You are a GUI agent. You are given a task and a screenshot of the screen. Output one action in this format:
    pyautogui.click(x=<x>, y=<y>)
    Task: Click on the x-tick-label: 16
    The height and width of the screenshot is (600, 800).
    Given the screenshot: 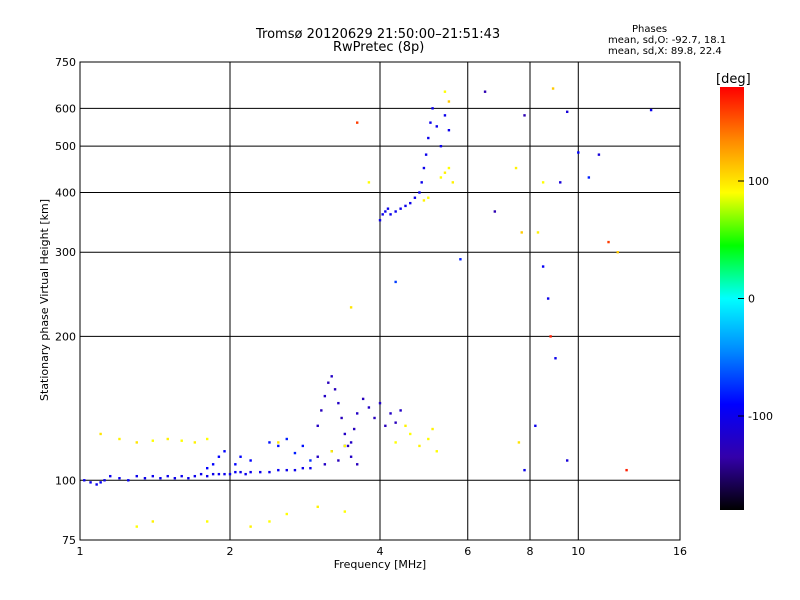 What is the action you would take?
    pyautogui.click(x=680, y=551)
    